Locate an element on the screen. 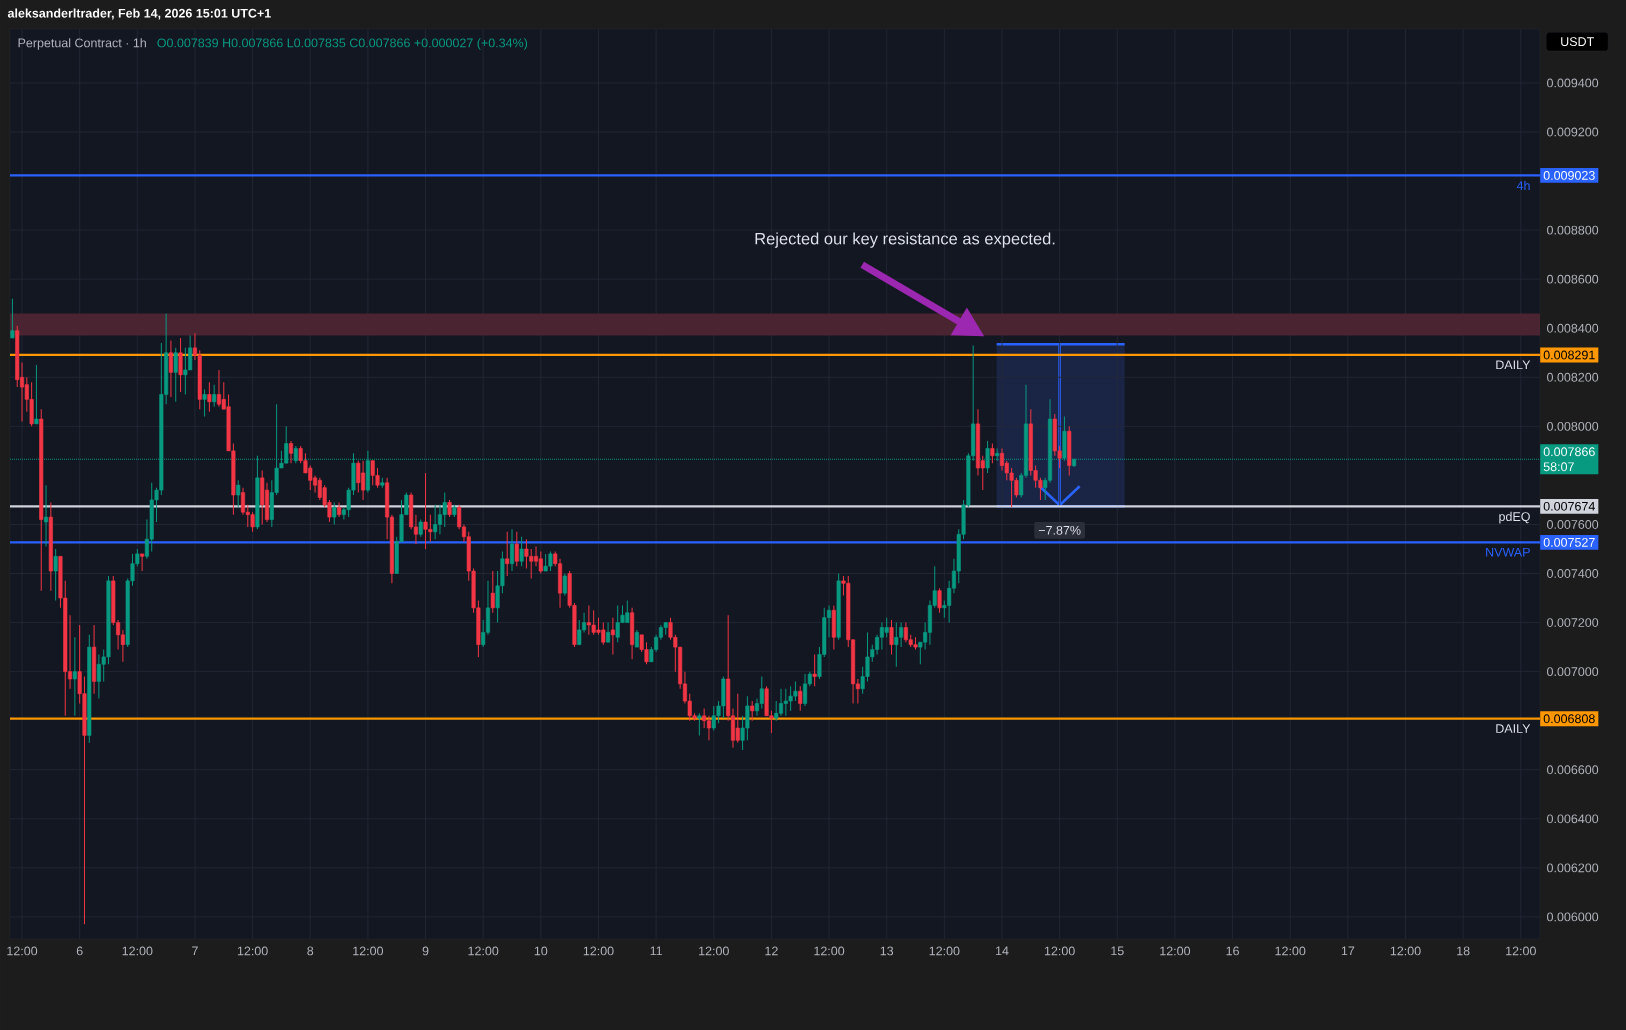 This screenshot has width=1626, height=1030. y-tick-label: 0.006200 is located at coordinates (1573, 868).